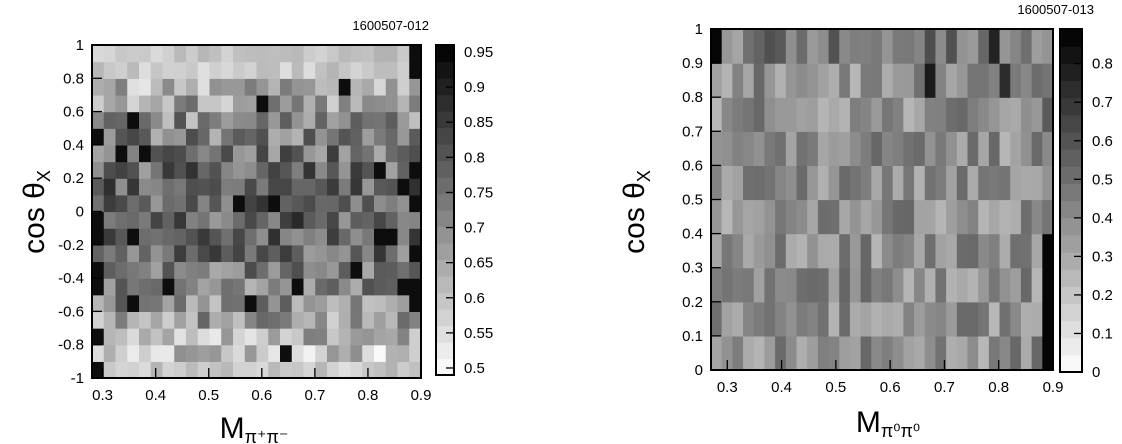  I want to click on y-tick-label: 0, so click(80, 212).